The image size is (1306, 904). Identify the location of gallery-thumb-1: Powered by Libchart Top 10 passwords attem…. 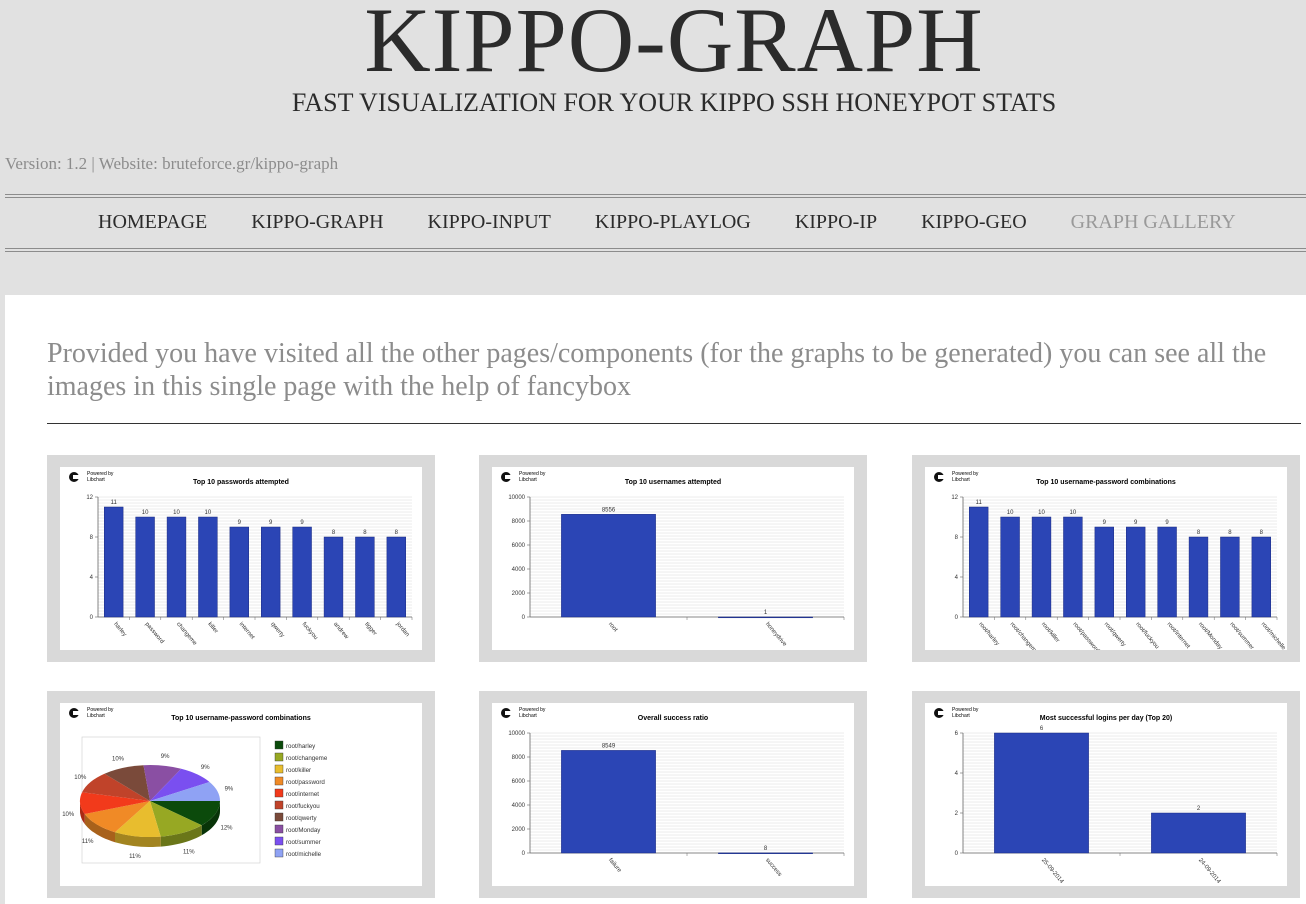
(241, 558).